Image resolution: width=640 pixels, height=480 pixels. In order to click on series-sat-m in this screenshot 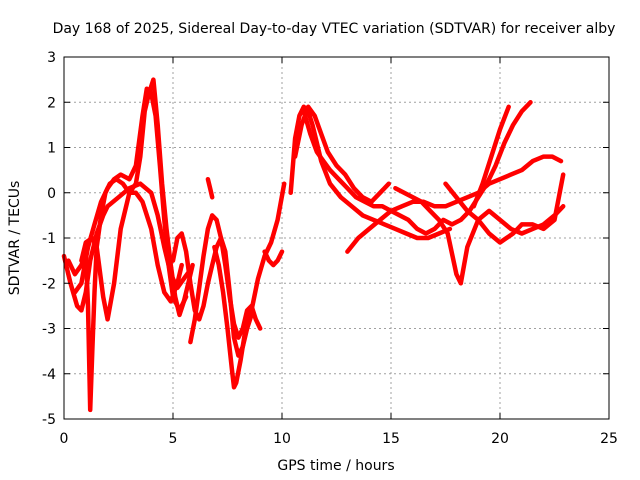, I will do `click(454, 204)`.